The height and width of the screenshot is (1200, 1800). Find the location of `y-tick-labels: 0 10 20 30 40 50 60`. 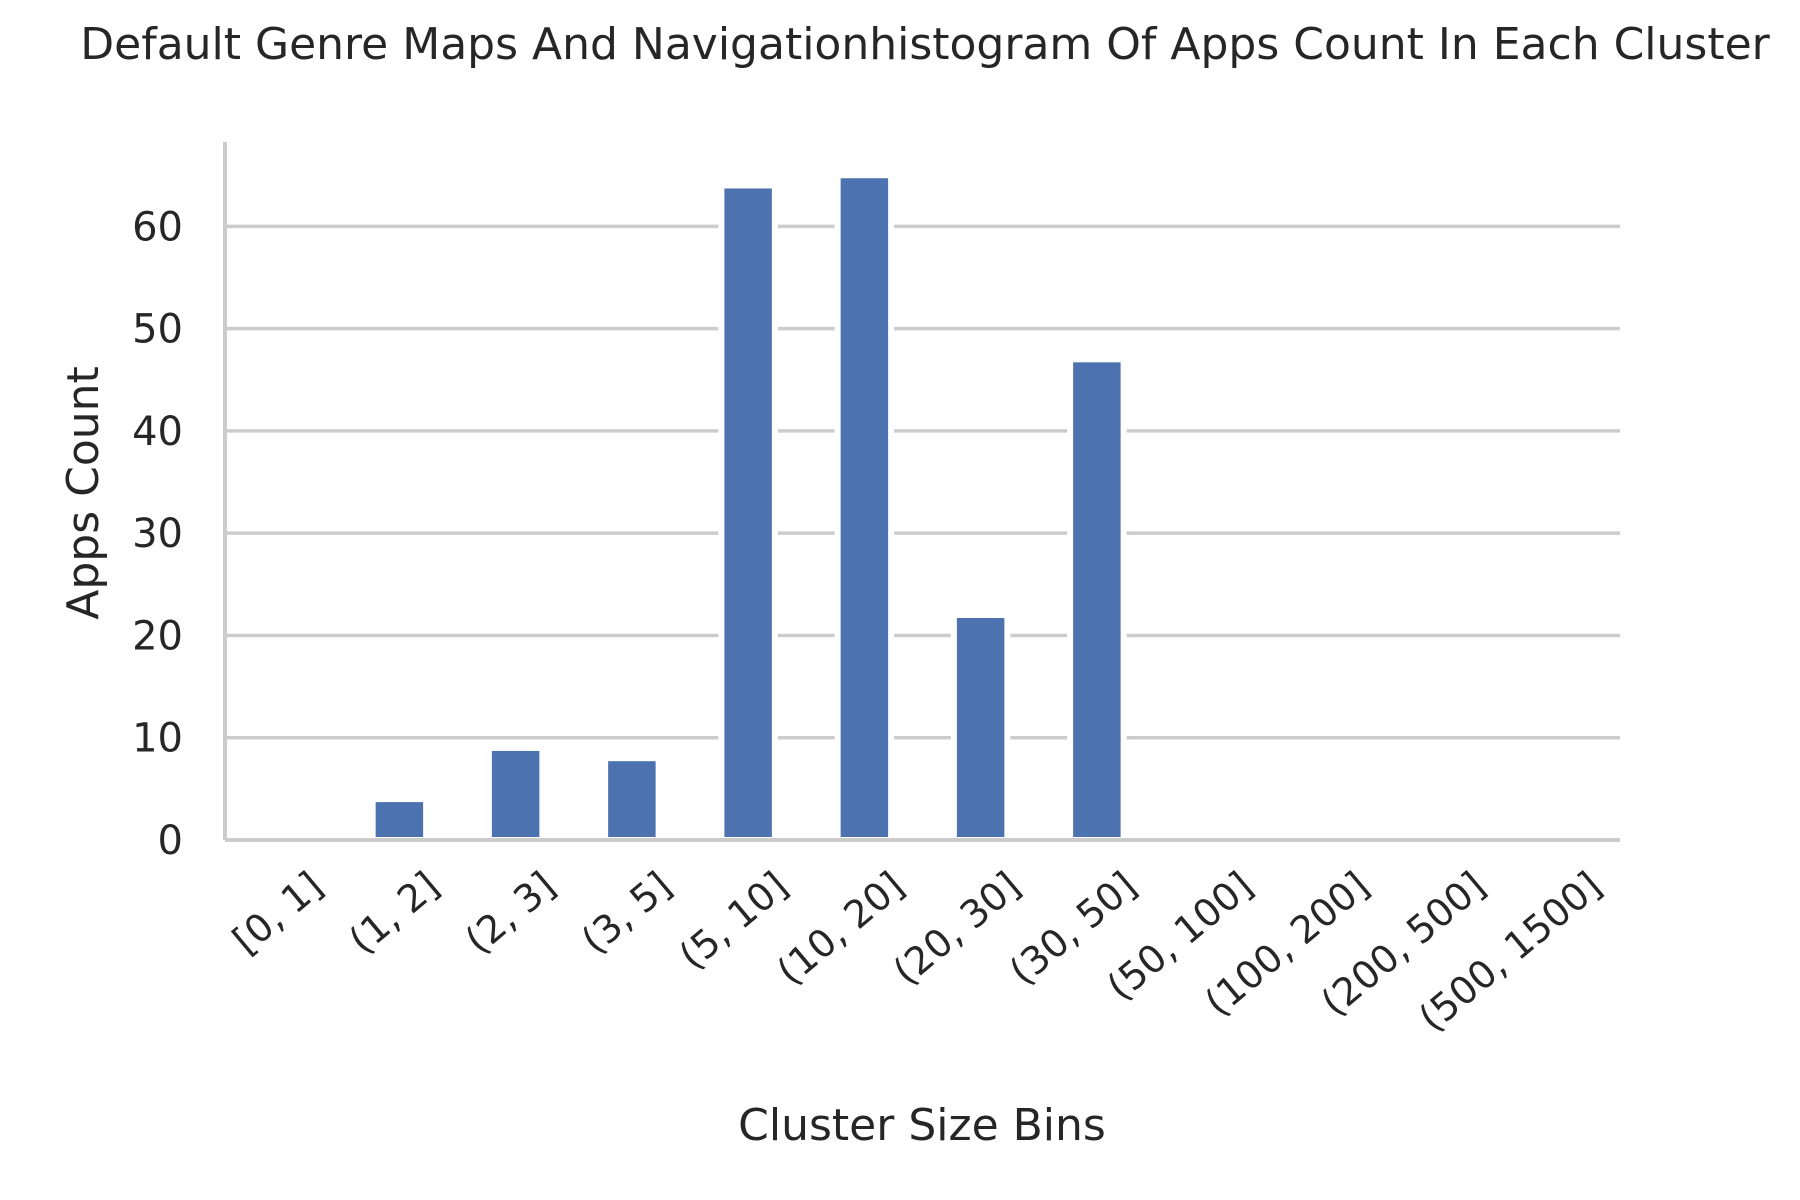

y-tick-labels: 0 10 20 30 40 50 60 is located at coordinates (157, 534).